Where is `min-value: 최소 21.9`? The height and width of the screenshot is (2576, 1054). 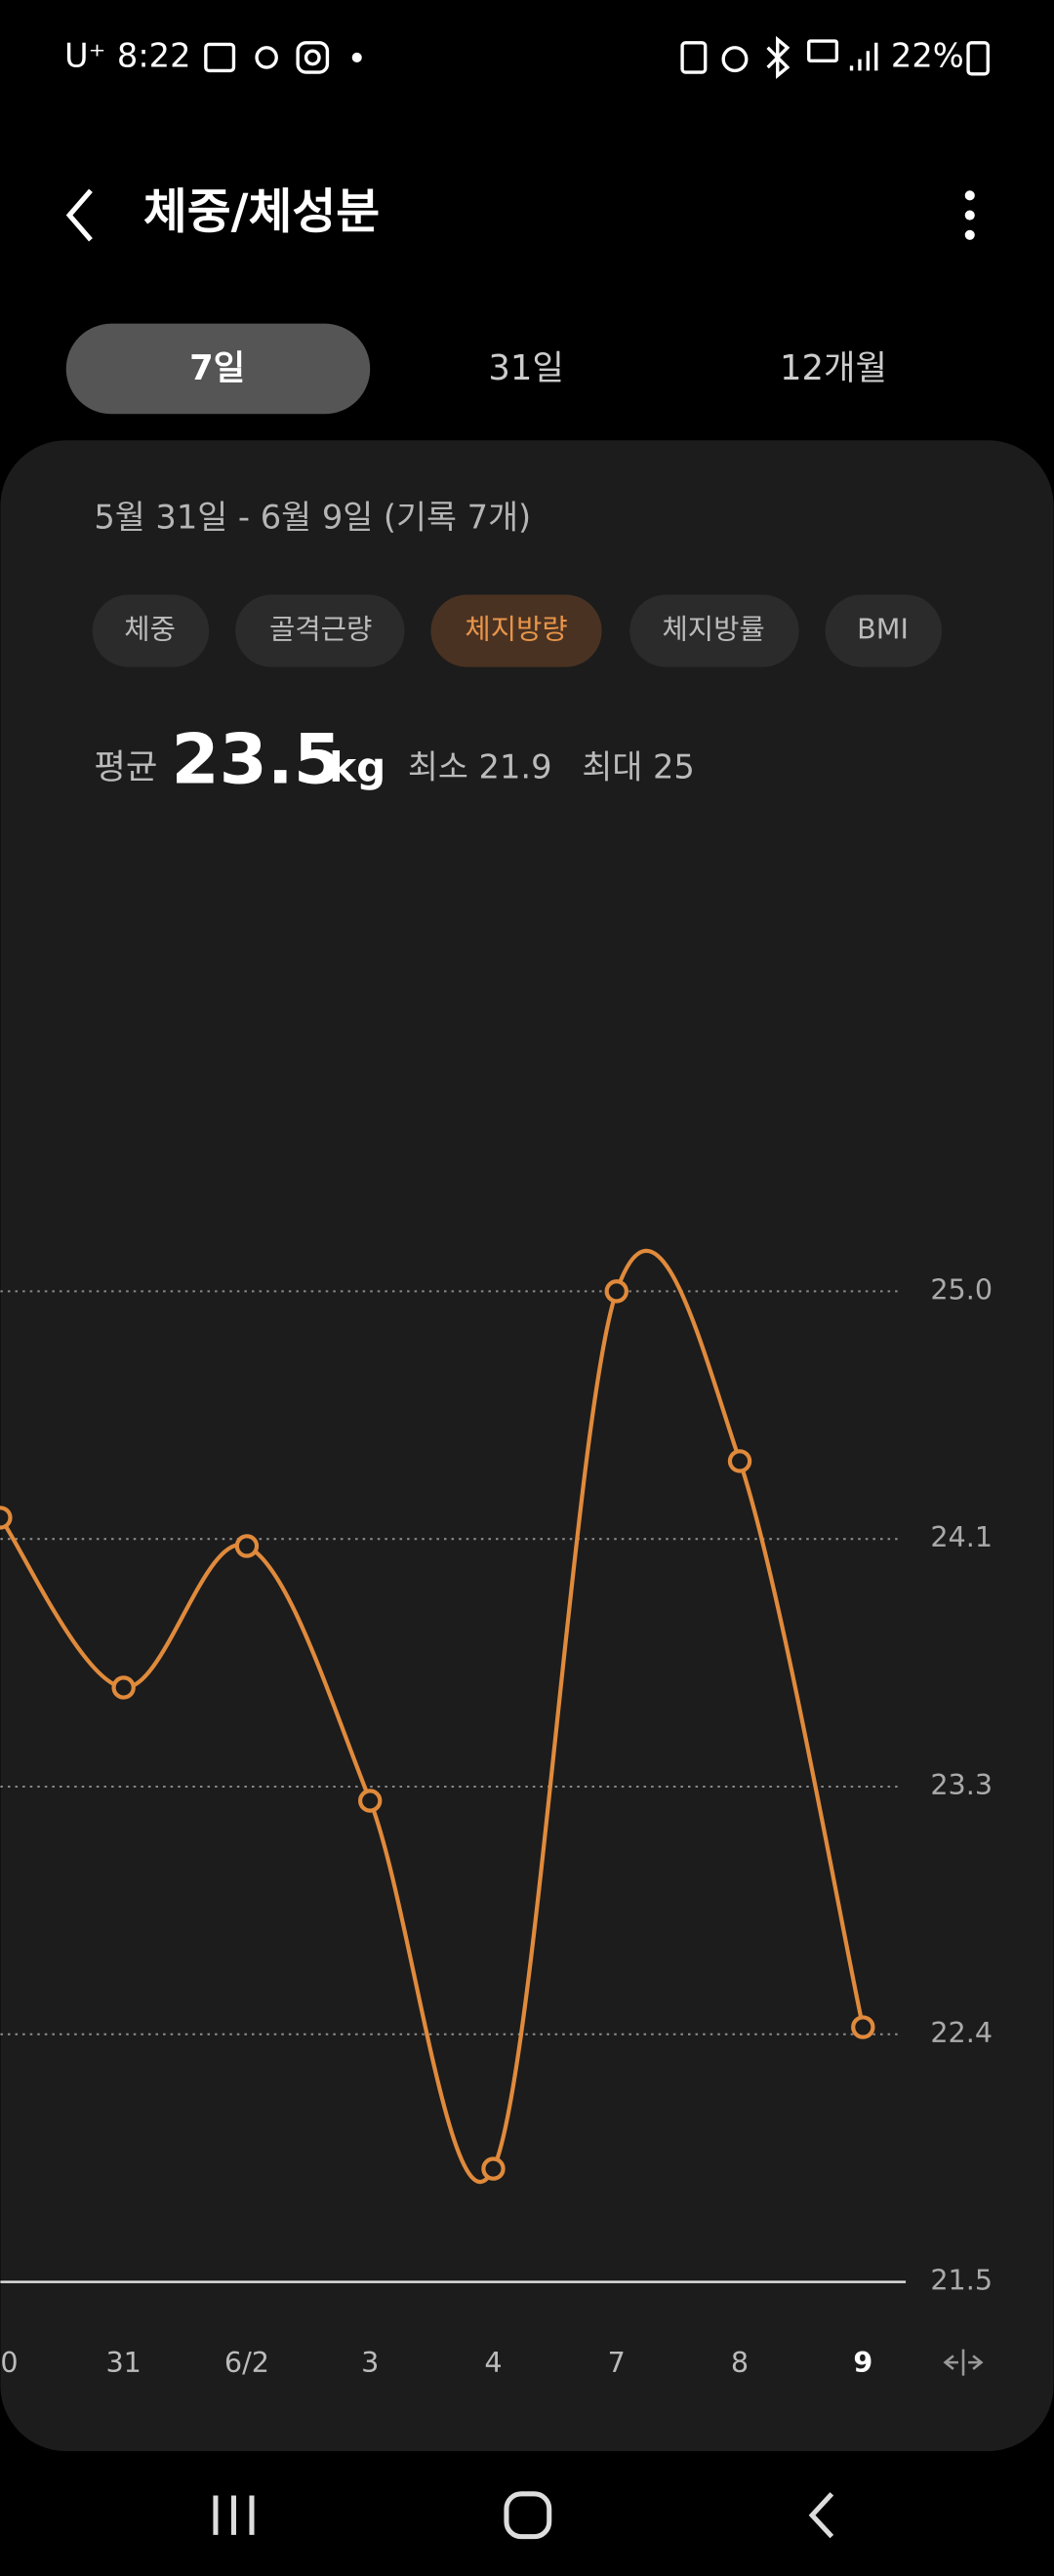 min-value: 최소 21.9 is located at coordinates (480, 766).